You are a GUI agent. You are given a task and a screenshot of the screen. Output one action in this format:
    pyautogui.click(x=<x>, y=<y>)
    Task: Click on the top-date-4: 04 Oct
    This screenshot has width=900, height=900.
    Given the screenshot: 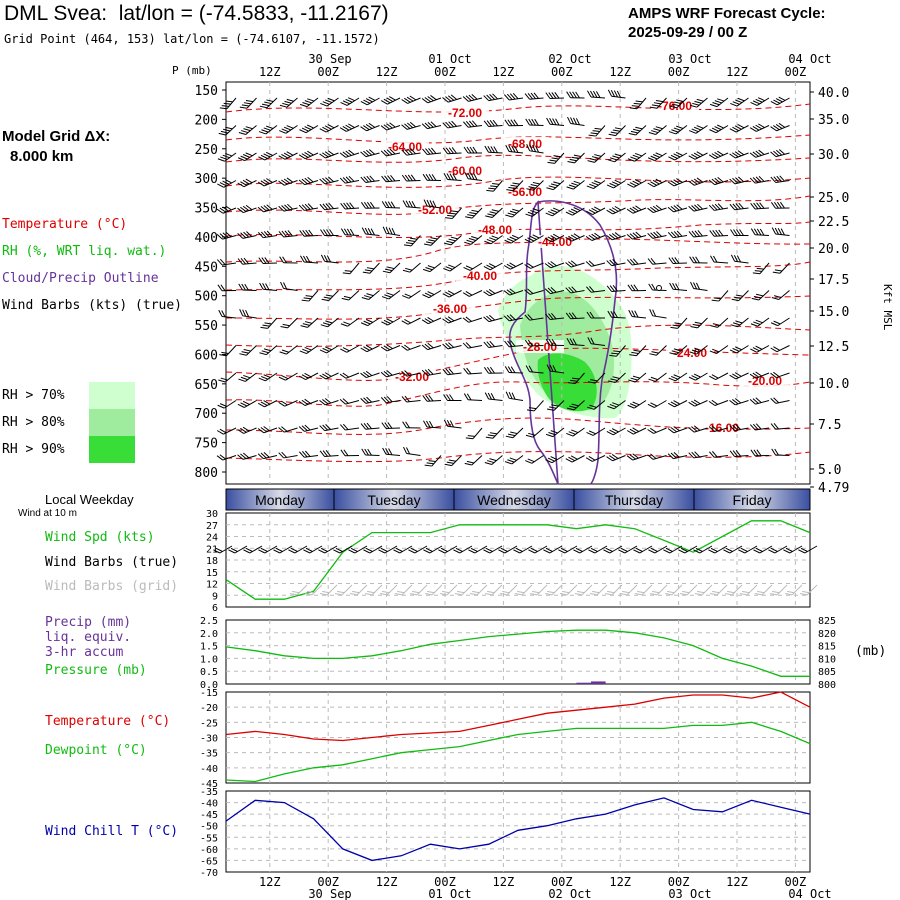 What is the action you would take?
    pyautogui.click(x=809, y=59)
    